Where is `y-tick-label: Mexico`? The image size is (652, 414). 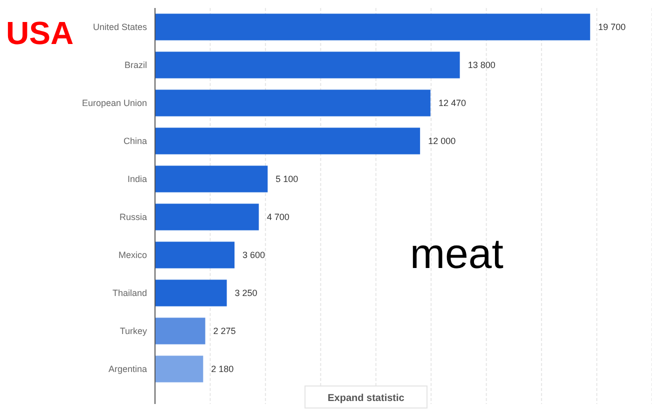
y-tick-label: Mexico is located at coordinates (132, 255).